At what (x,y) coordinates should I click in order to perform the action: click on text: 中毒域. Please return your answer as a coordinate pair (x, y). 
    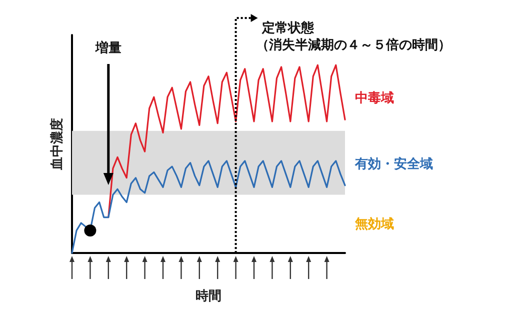
    Looking at the image, I should click on (374, 98).